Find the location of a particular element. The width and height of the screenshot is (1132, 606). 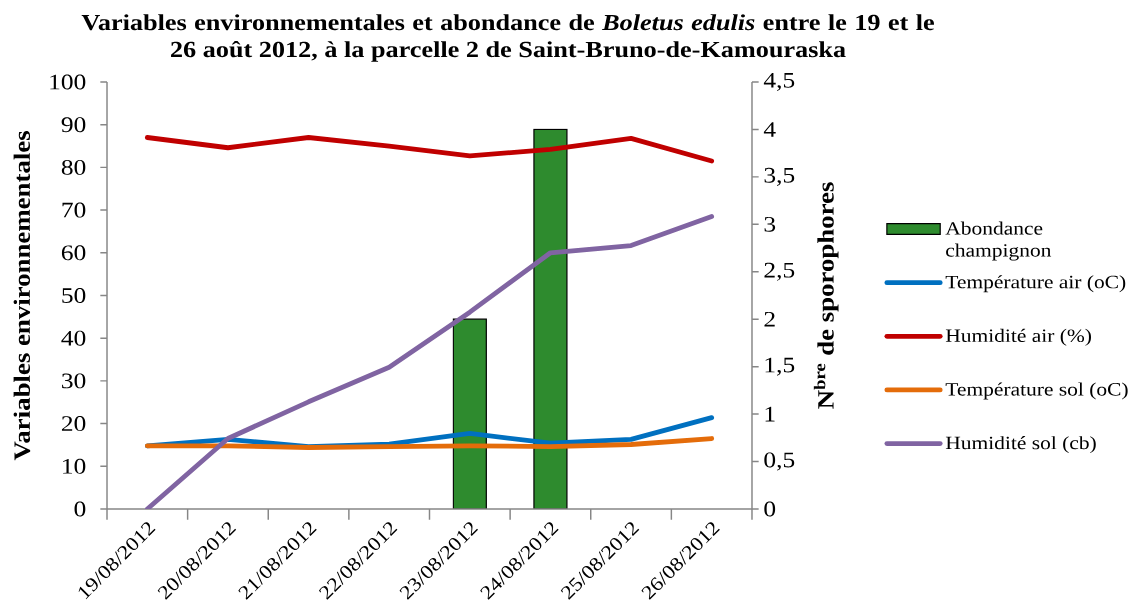

y2-tick-label: 2 is located at coordinates (769, 319).